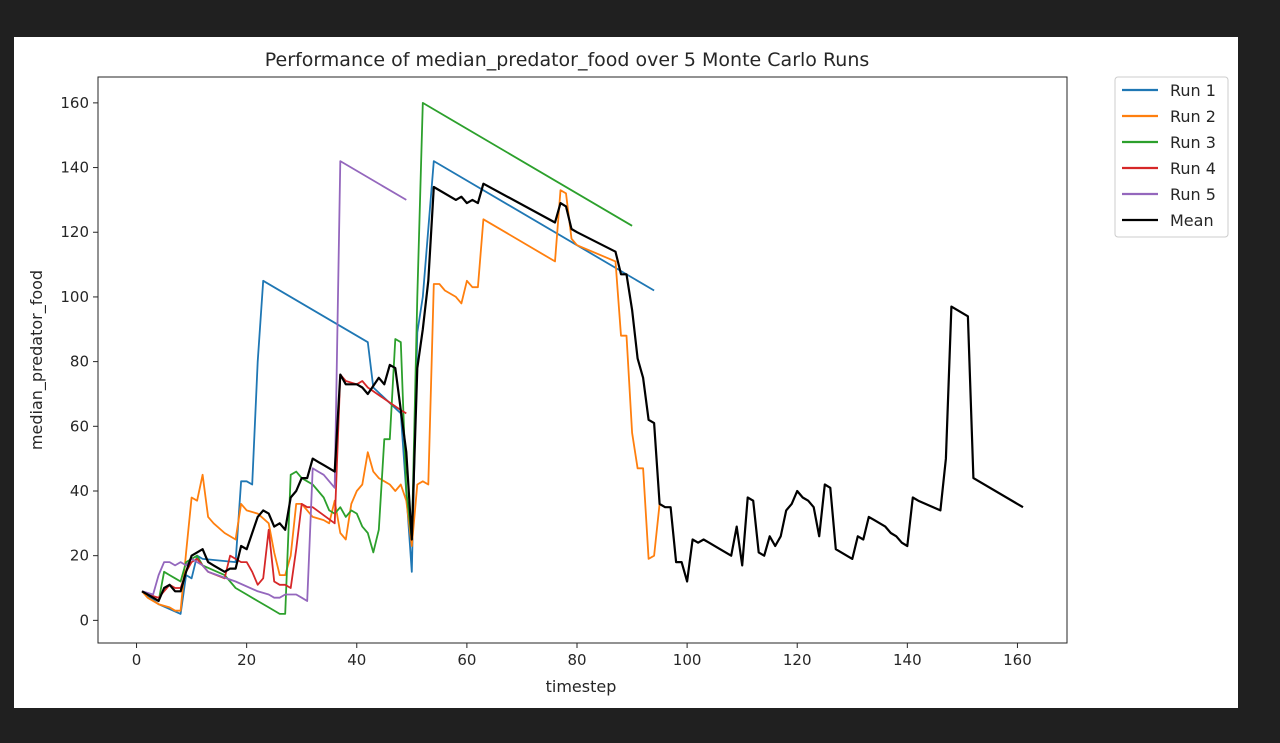  I want to click on x-tick-label: 120, so click(797, 660).